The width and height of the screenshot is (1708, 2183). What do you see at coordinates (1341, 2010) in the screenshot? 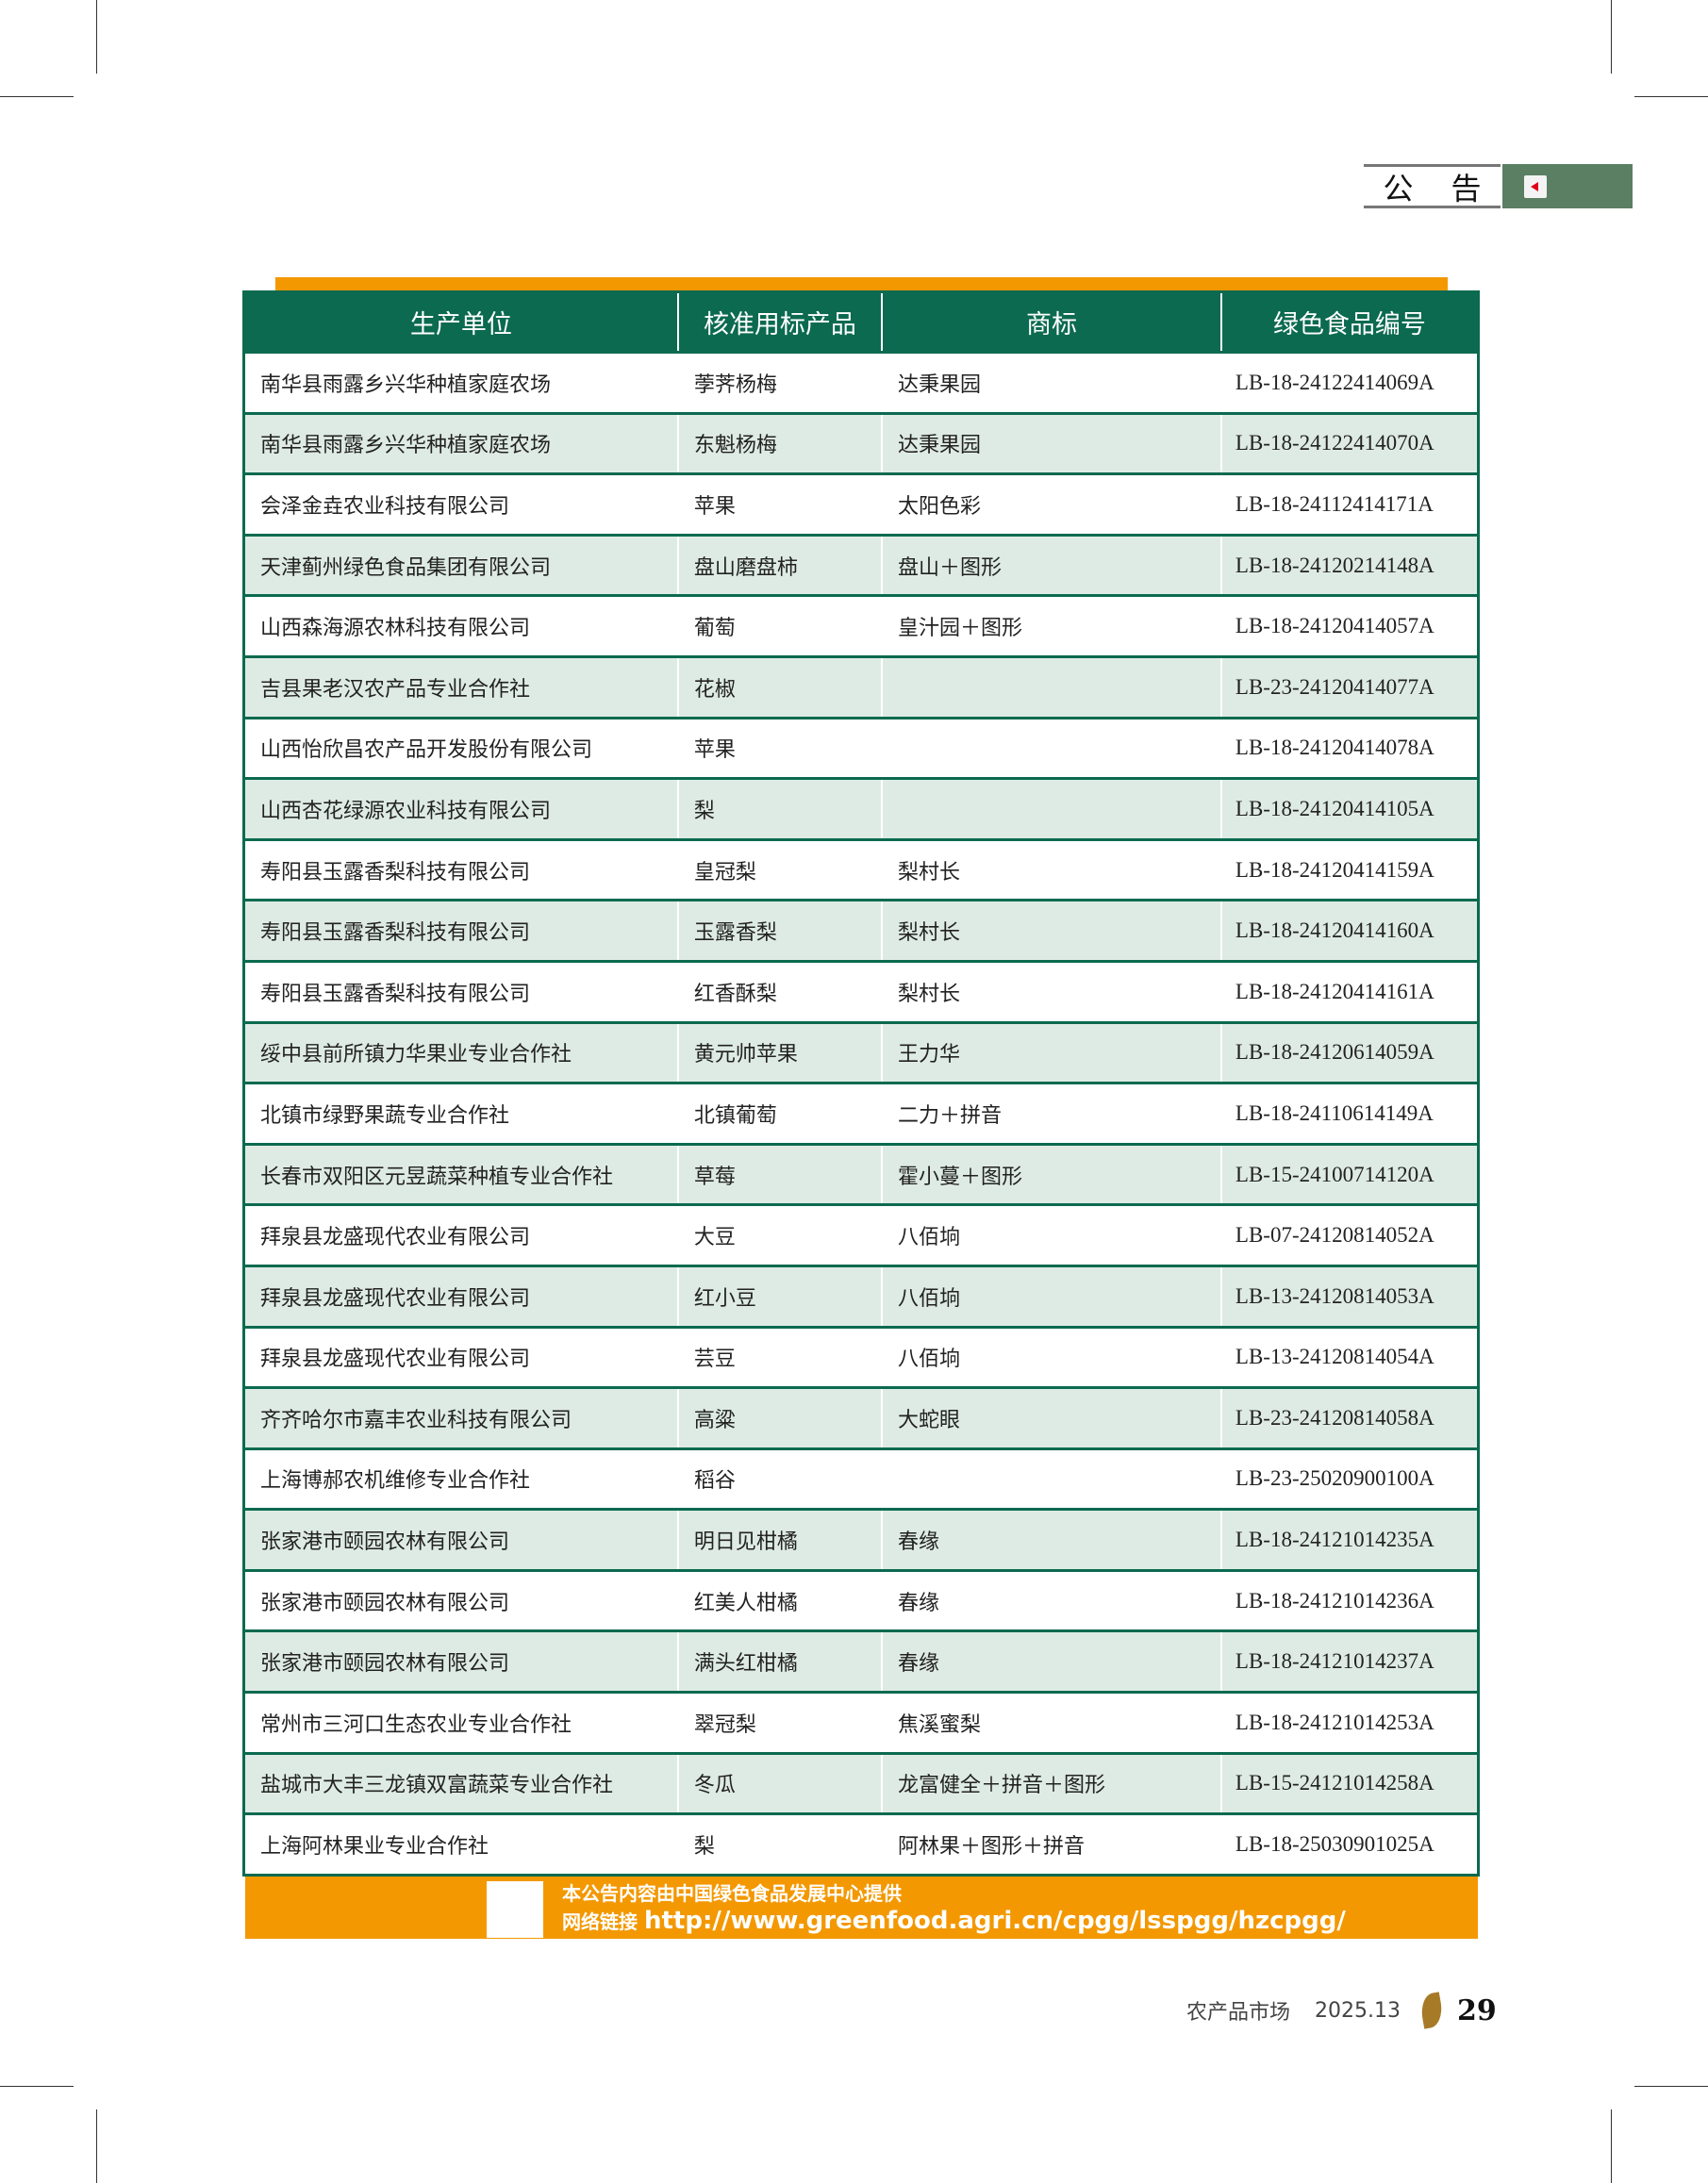
I see `page-footer: 农产品市场 2025.13 29` at bounding box center [1341, 2010].